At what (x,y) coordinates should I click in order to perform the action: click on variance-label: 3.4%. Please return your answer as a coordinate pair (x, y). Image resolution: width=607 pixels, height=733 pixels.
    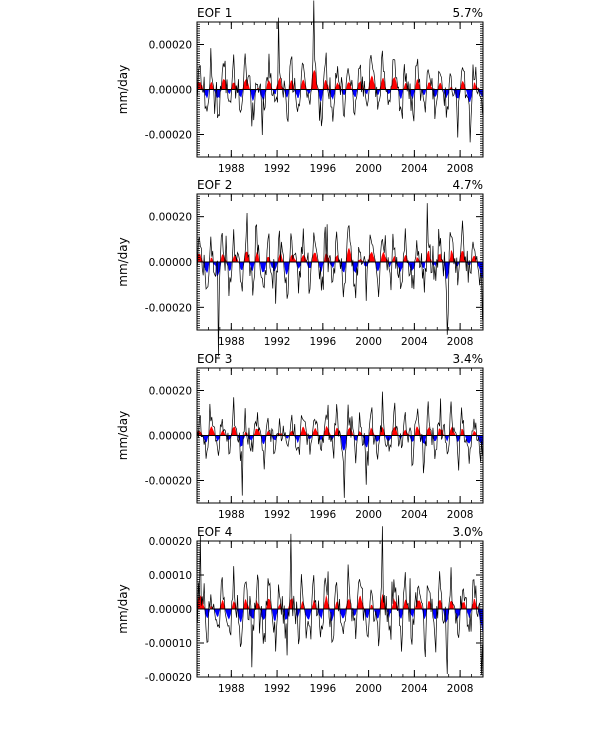
    Looking at the image, I should click on (468, 359).